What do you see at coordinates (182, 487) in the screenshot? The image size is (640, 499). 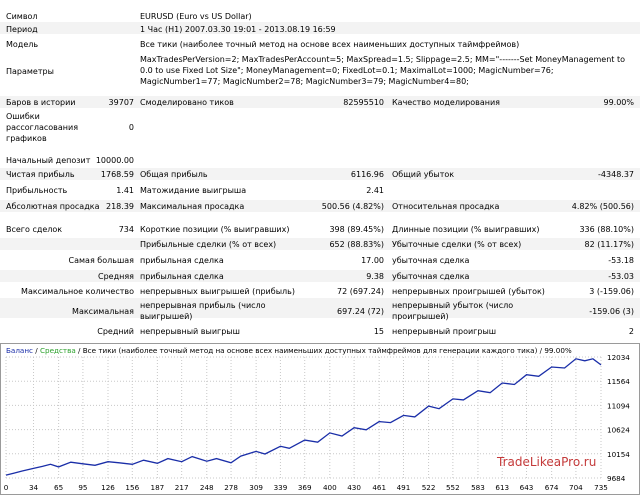 I see `x-tick-label: 217` at bounding box center [182, 487].